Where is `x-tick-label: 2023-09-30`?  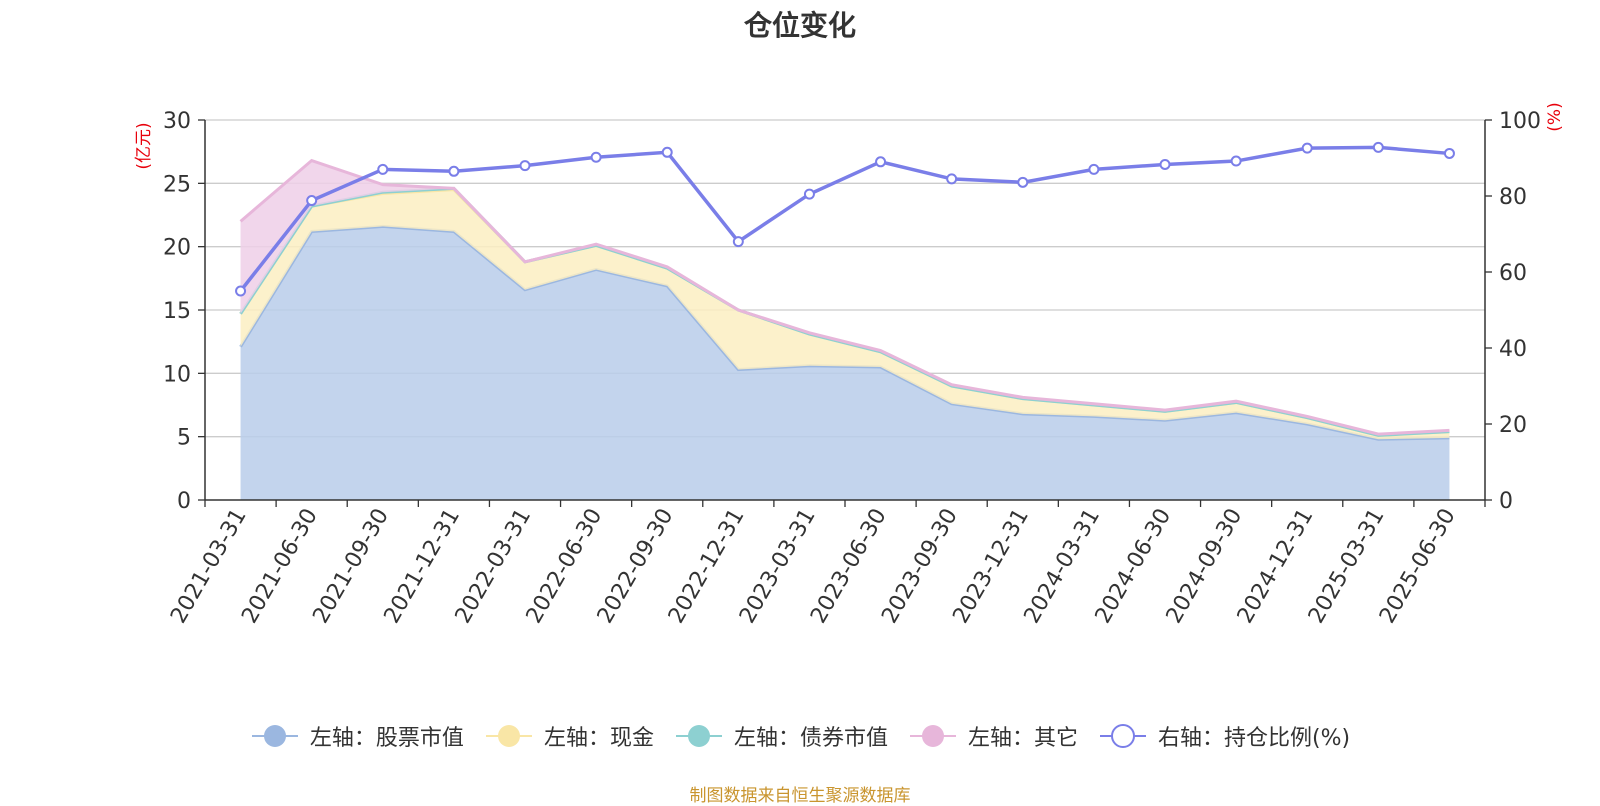
x-tick-label: 2023-09-30 is located at coordinates (920, 566).